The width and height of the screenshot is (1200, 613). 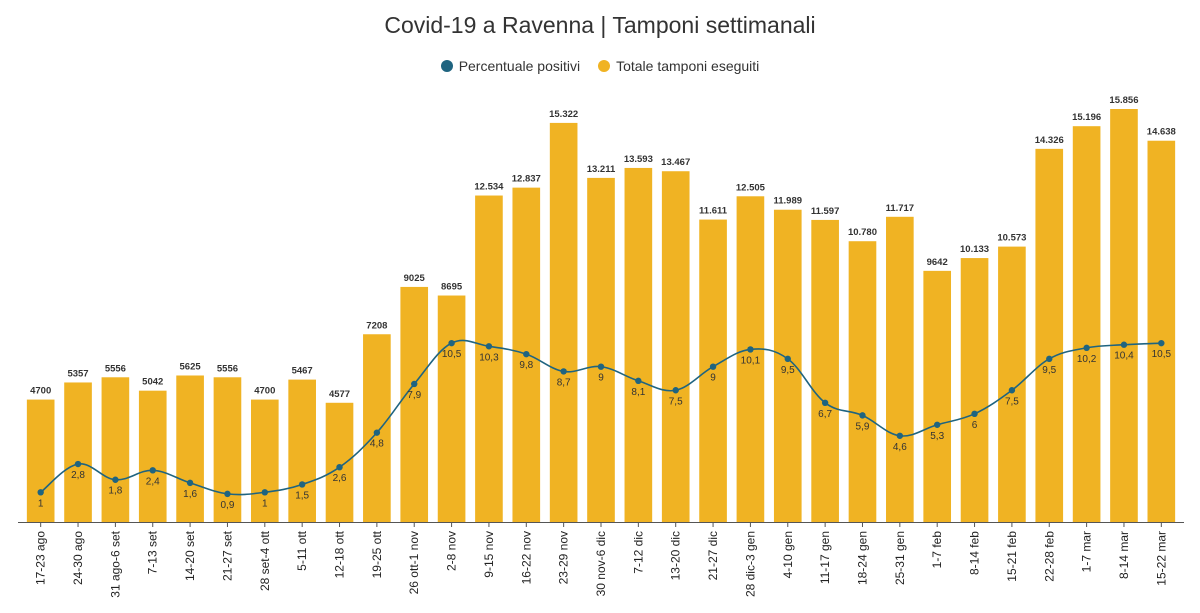 What do you see at coordinates (446, 66) in the screenshot?
I see `legend-swatch-line` at bounding box center [446, 66].